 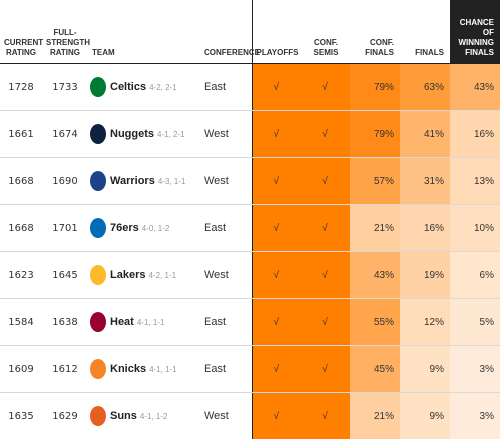 What do you see at coordinates (144, 32) in the screenshot?
I see `header-team: TEAM` at bounding box center [144, 32].